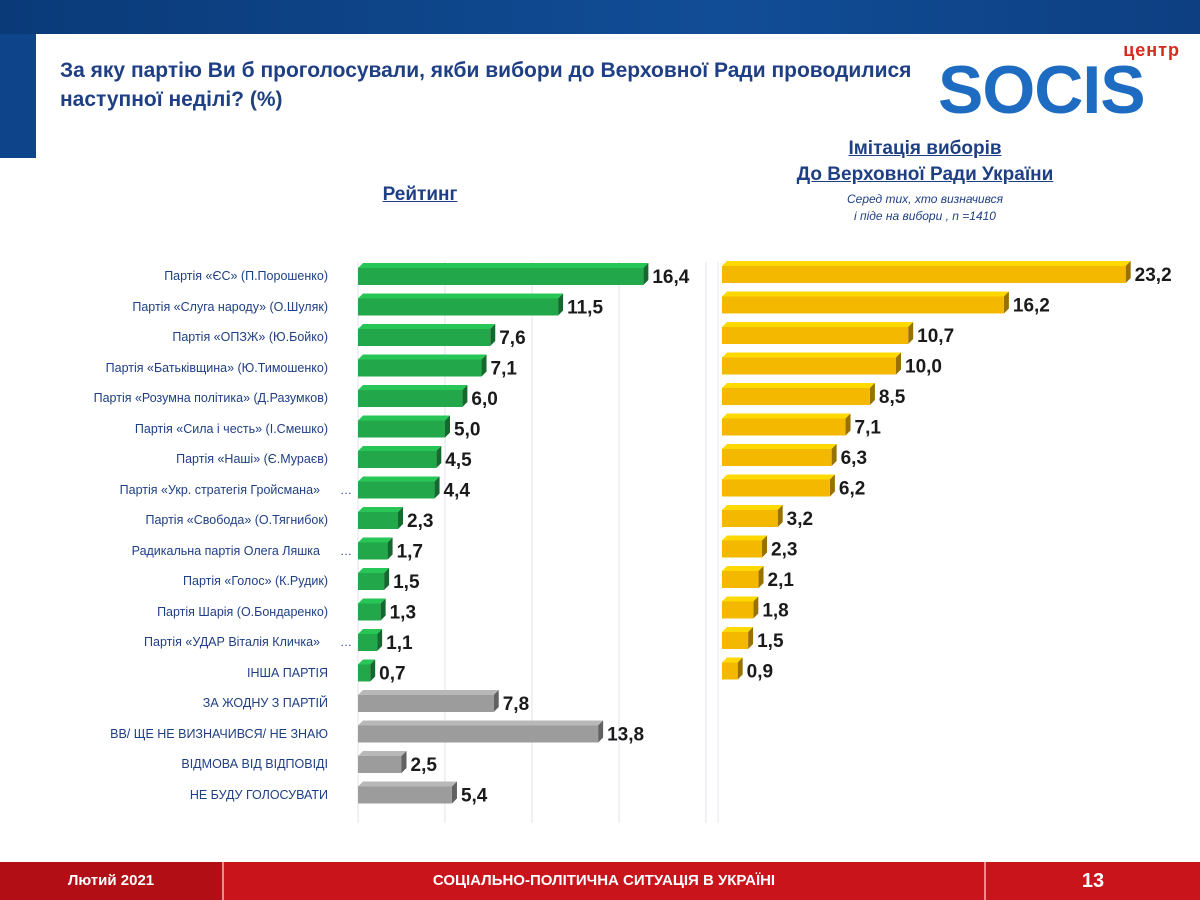  What do you see at coordinates (484, 399) in the screenshot?
I see `rating-value-label: 6,0` at bounding box center [484, 399].